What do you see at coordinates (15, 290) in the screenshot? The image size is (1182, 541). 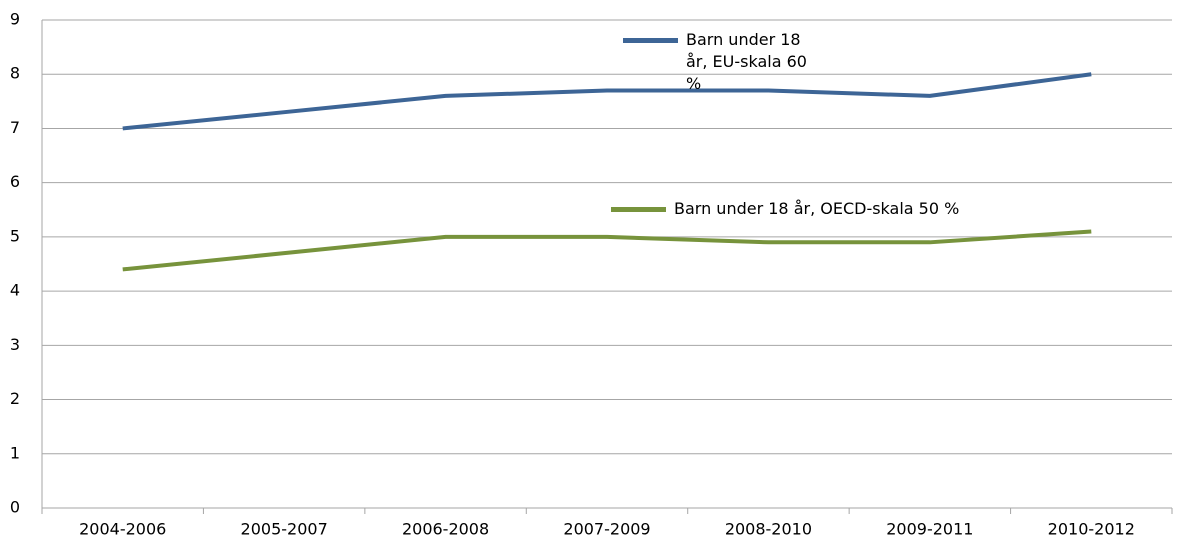 I see `y-tick-label: 4` at bounding box center [15, 290].